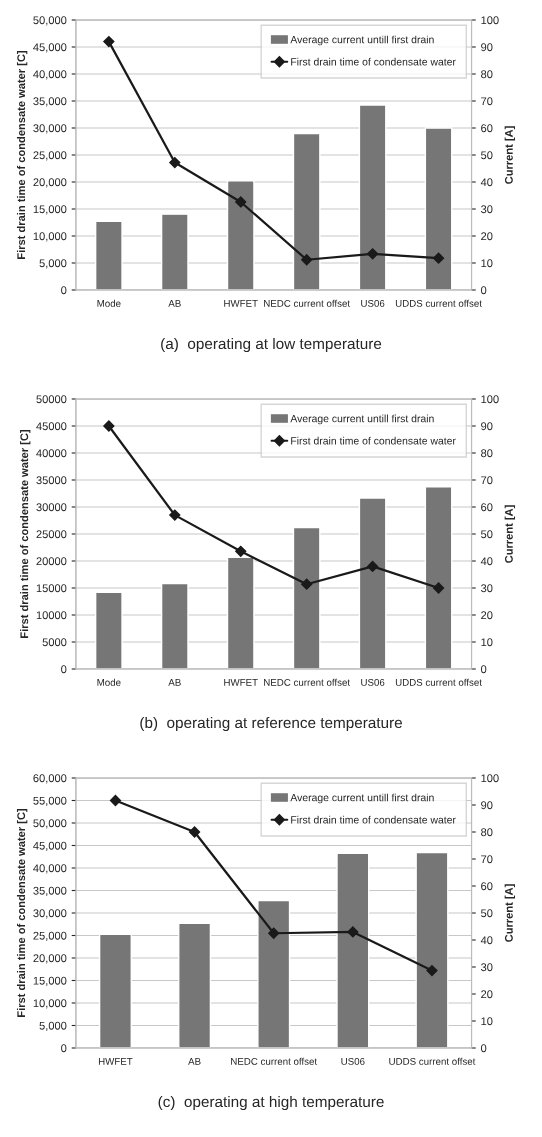 Image resolution: width=542 pixels, height=1137 pixels. Describe the element at coordinates (51, 453) in the screenshot. I see `y-tick-label: 40000` at that location.